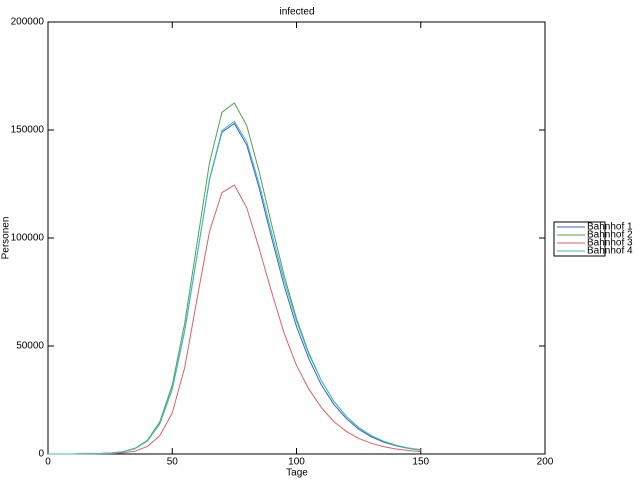 The image size is (638, 480). I want to click on x-tick-label: 150, so click(420, 462).